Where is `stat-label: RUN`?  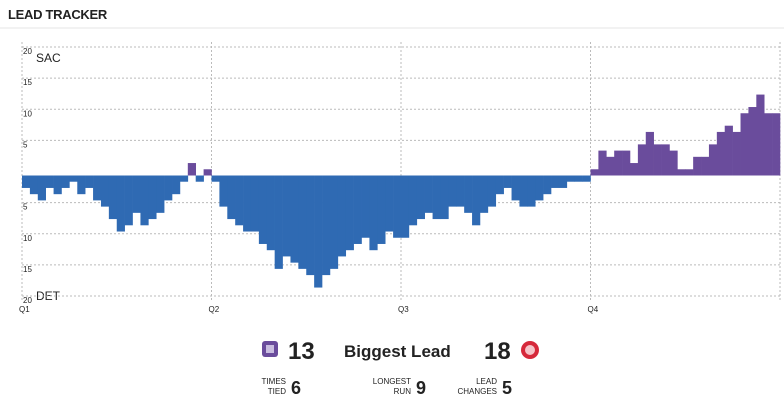 stat-label: RUN is located at coordinates (403, 391).